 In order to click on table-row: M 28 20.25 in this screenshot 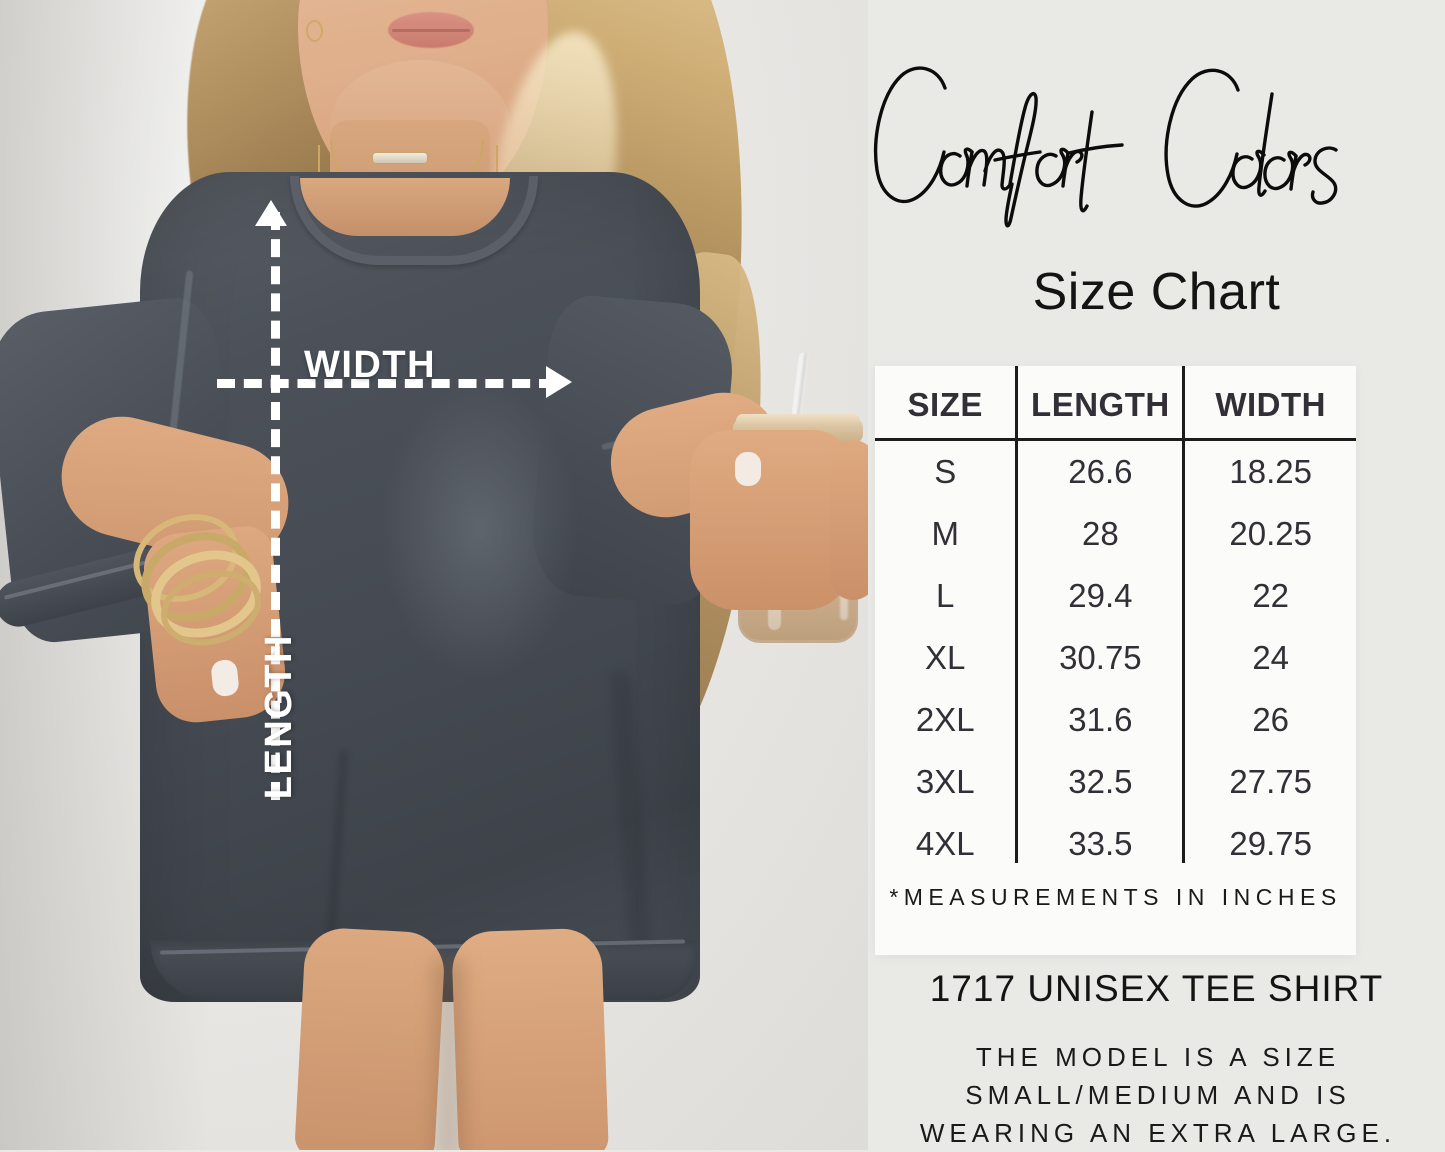, I will do `click(1115, 534)`.